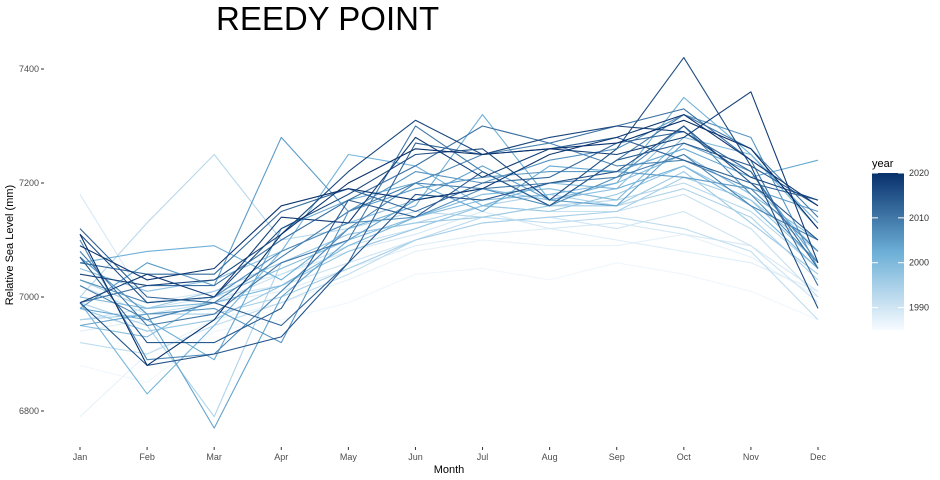 Image resolution: width=940 pixels, height=480 pixels. I want to click on x-tick-label: Mar, so click(214, 457).